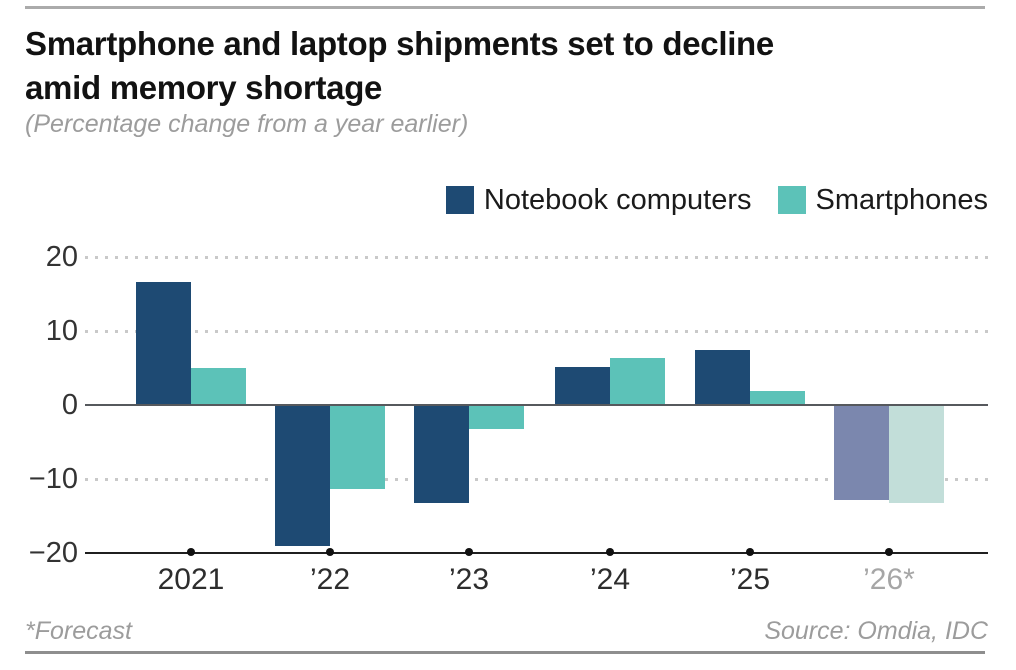  What do you see at coordinates (459, 200) in the screenshot?
I see `legend-swatch-notebook-computers` at bounding box center [459, 200].